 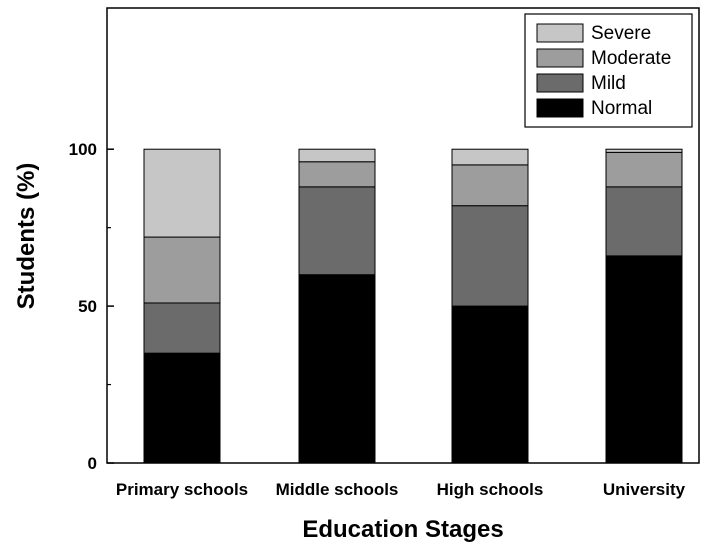 What do you see at coordinates (337, 489) in the screenshot?
I see `x-tick-label: Middle schools` at bounding box center [337, 489].